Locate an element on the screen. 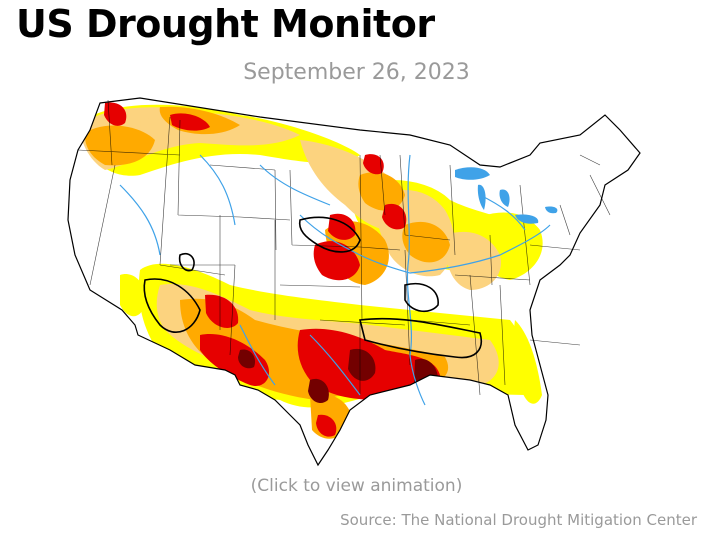  animation-link: (Click to view animation) is located at coordinates (356, 486).